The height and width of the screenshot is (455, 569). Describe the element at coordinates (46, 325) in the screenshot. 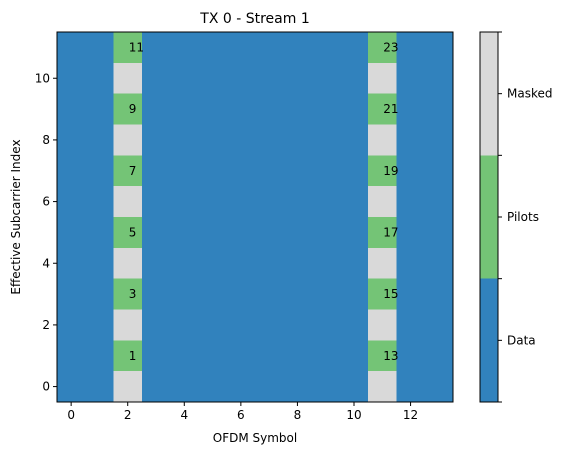

I see `y-tick-label: 2` at that location.